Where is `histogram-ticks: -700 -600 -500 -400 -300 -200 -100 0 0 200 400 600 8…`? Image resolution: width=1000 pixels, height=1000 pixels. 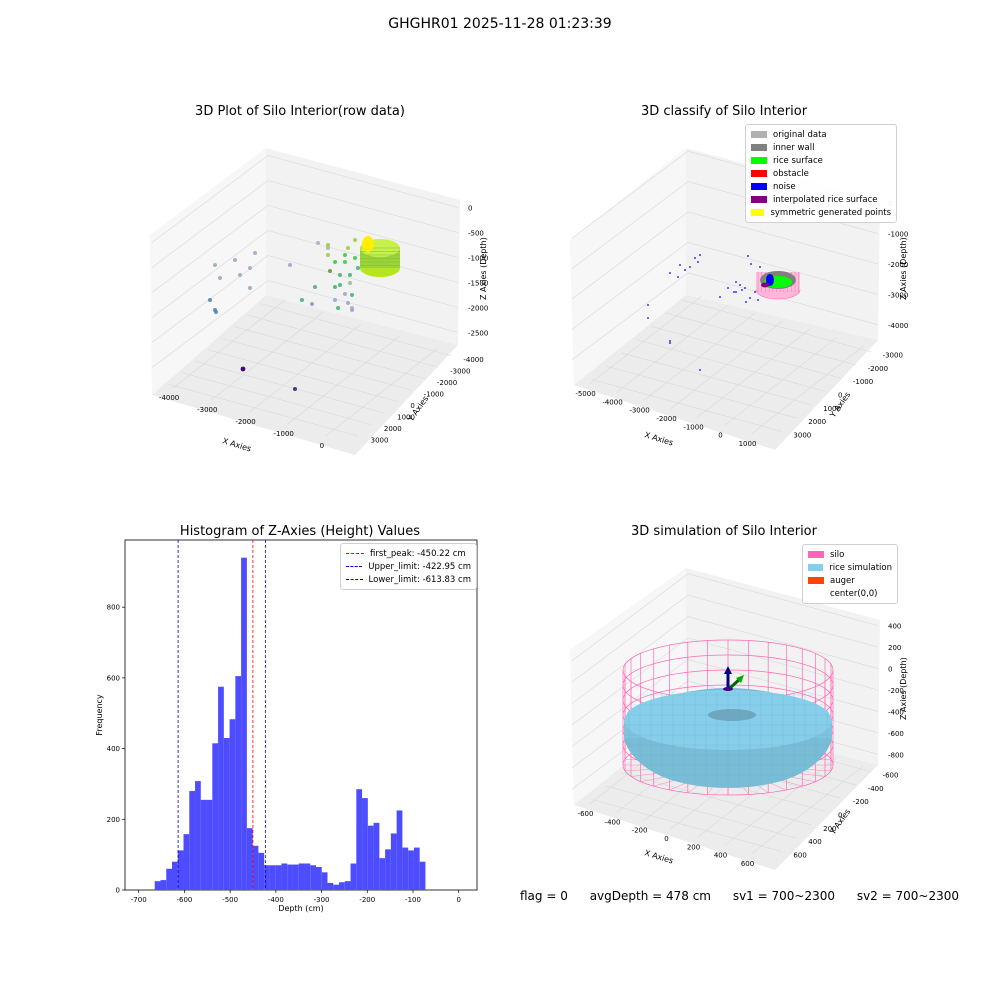 histogram-ticks: -700 -600 -500 -400 -300 -200 -100 0 0 200 400 600 8… is located at coordinates (284, 754).